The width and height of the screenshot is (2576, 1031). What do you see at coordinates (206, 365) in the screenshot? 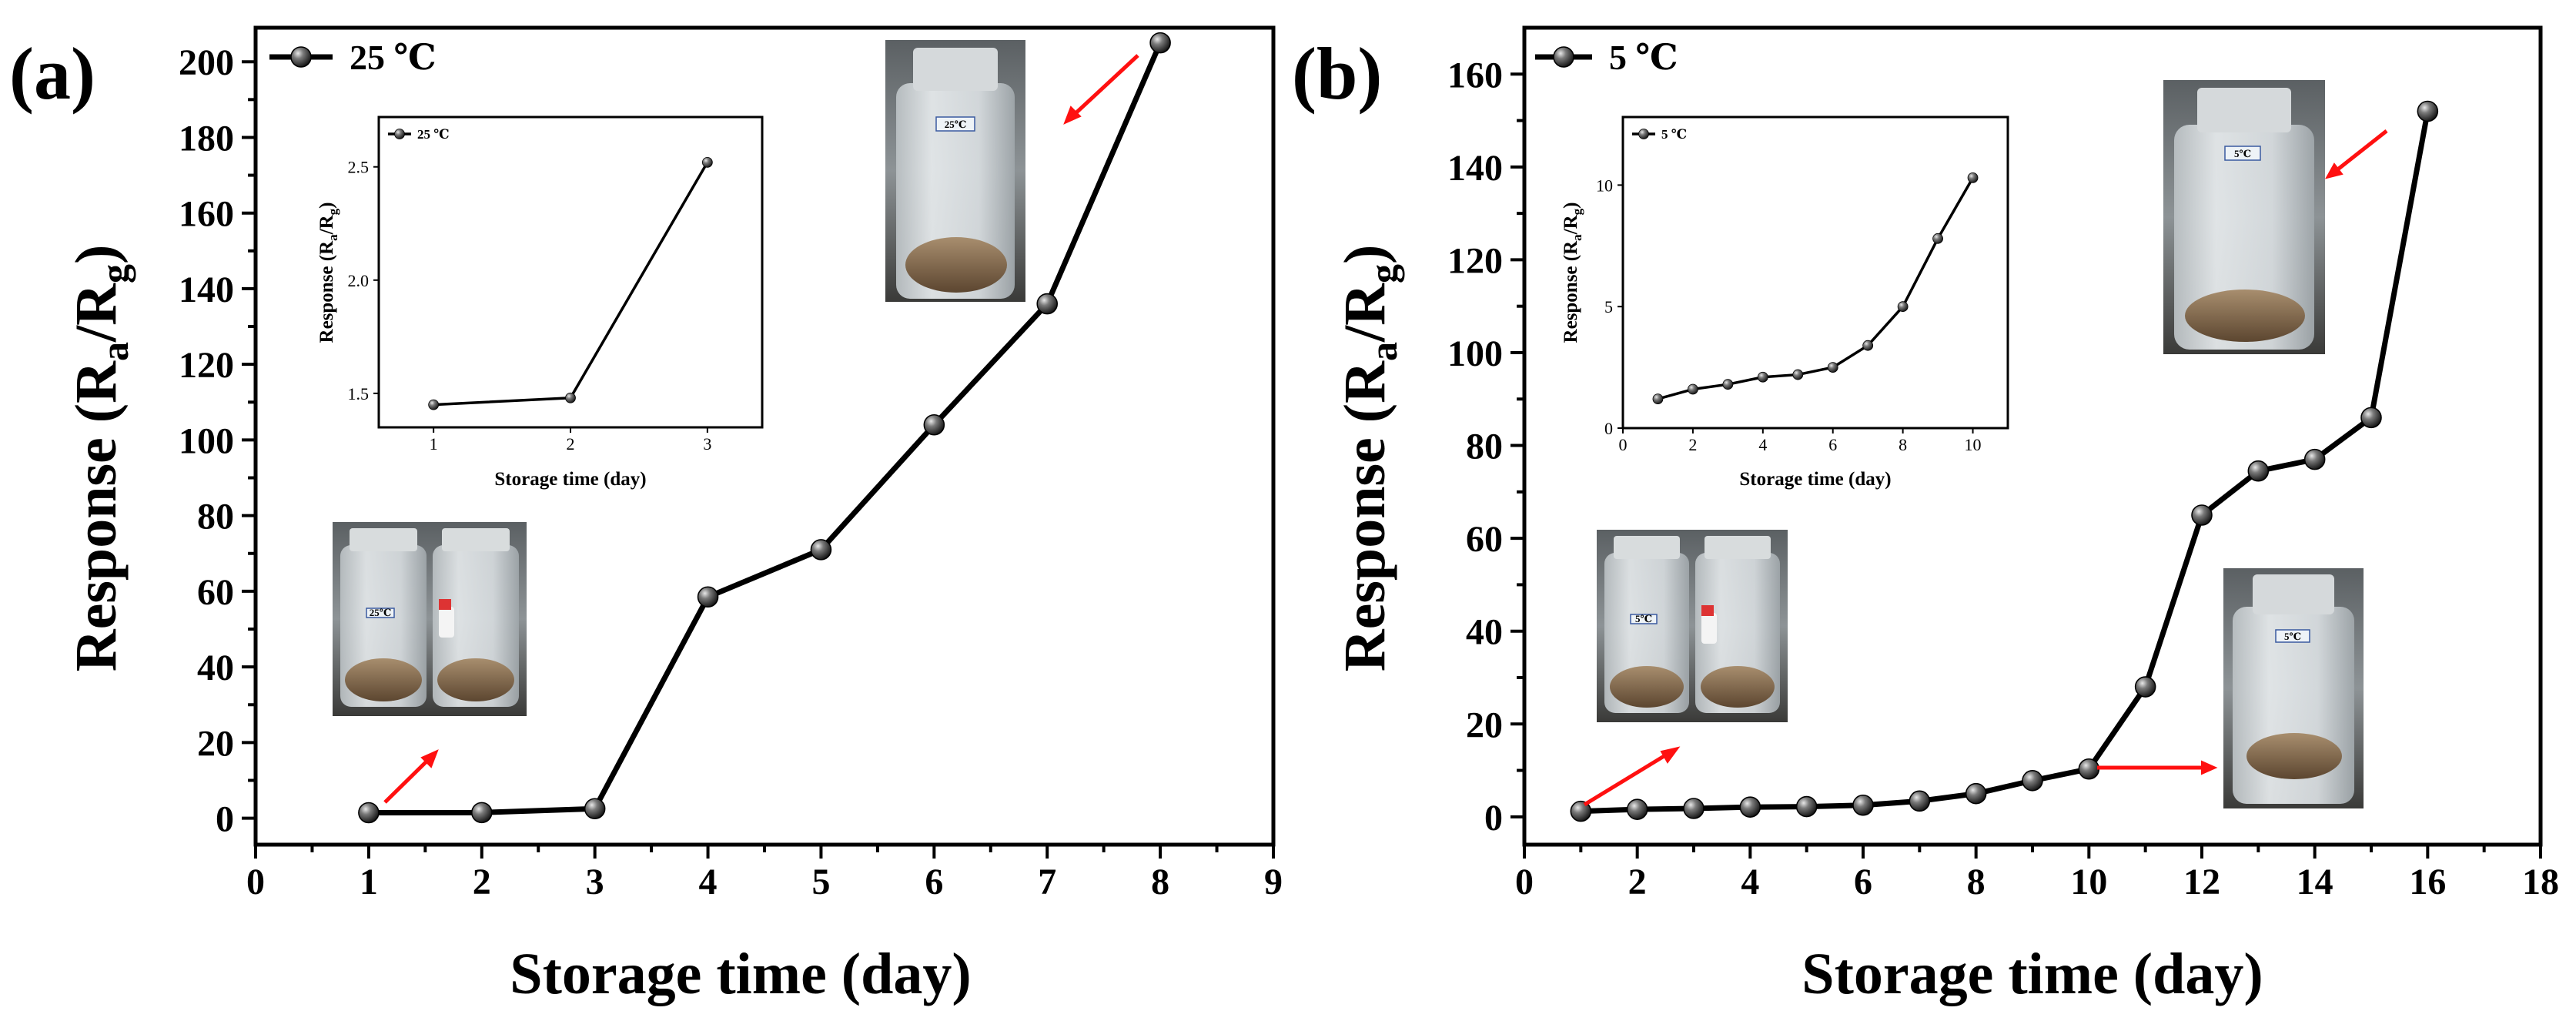
I see `panel-a-ytick-label: 120` at bounding box center [206, 365].